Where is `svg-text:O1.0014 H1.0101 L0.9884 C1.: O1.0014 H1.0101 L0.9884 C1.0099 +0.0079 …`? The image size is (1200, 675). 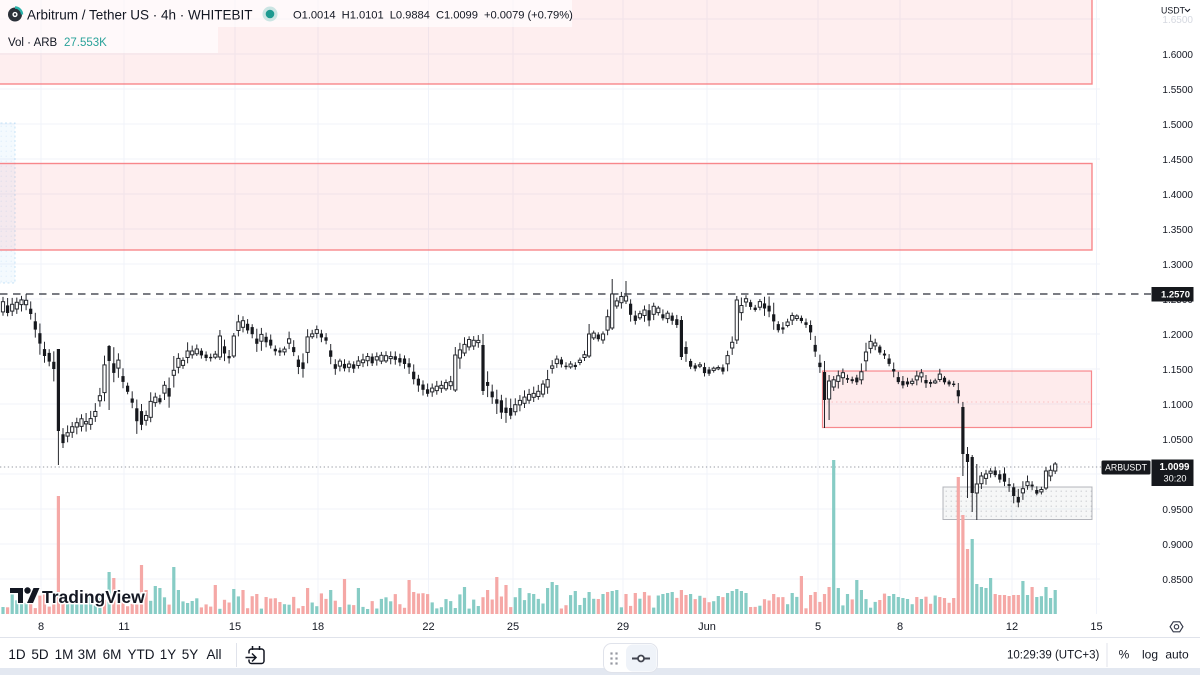 svg-text:O1.0014 H1.0101 L0.9884 C1.: O1.0014 H1.0101 L0.9884 C1.0099 +0.0079 … is located at coordinates (433, 16).